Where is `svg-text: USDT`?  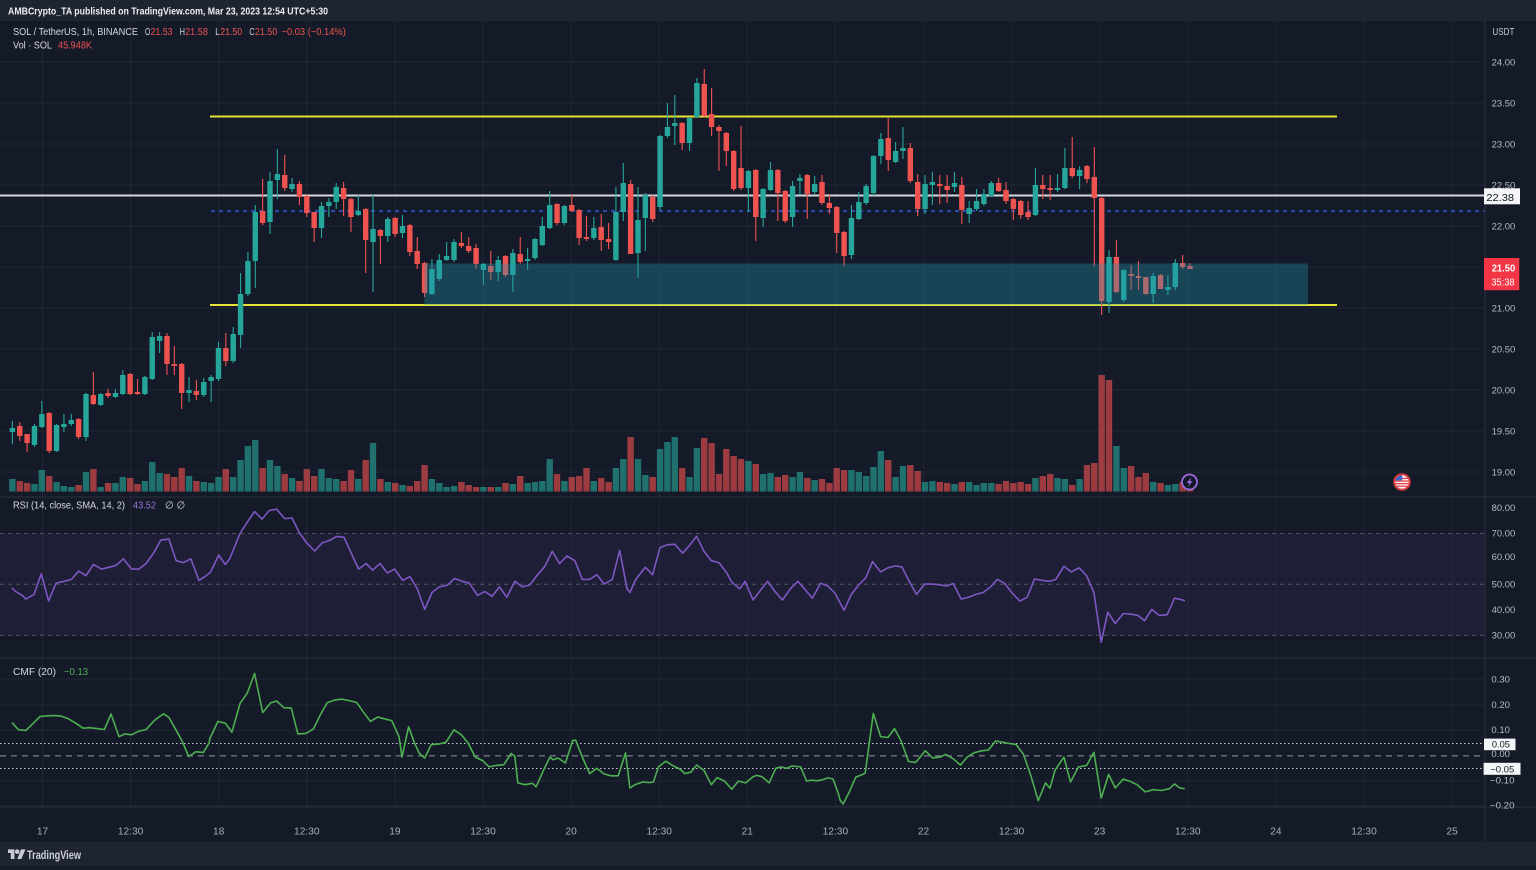
svg-text: USDT is located at coordinates (1503, 32).